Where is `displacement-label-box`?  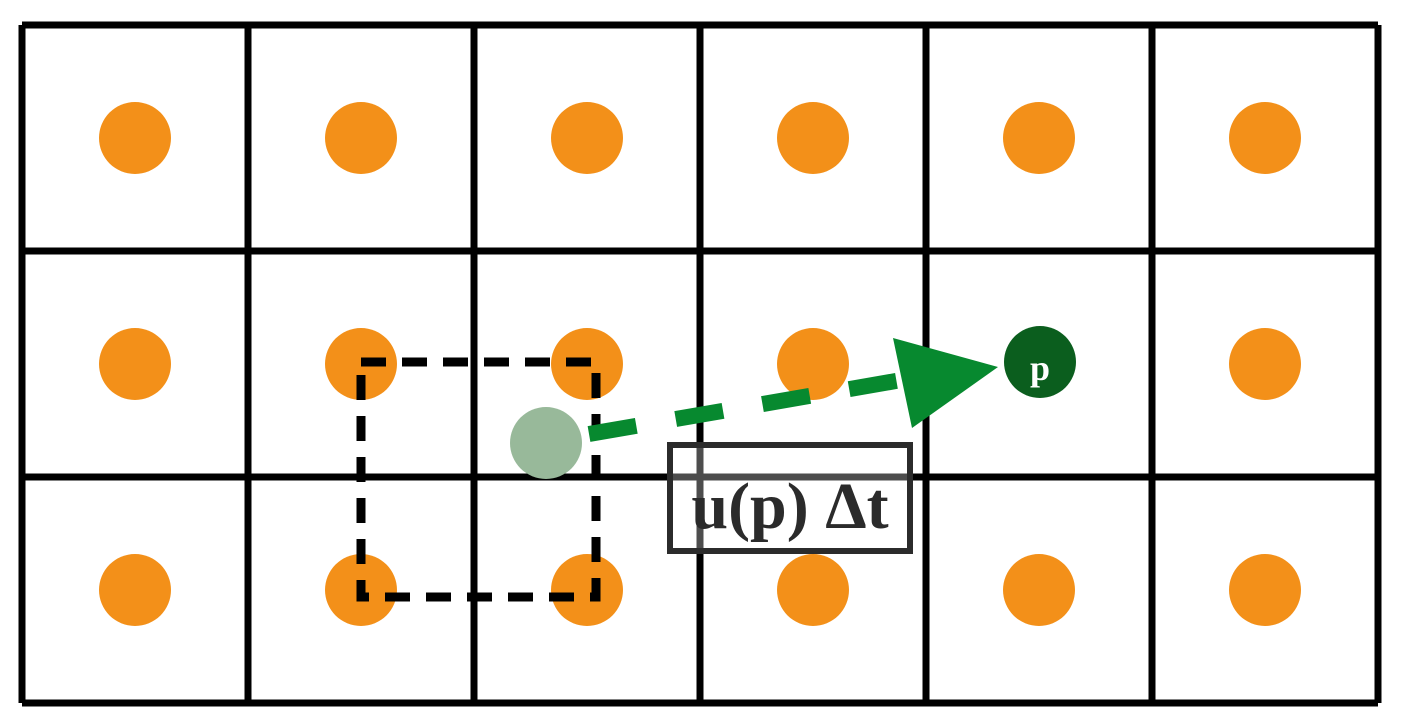
displacement-label-box is located at coordinates (790, 498).